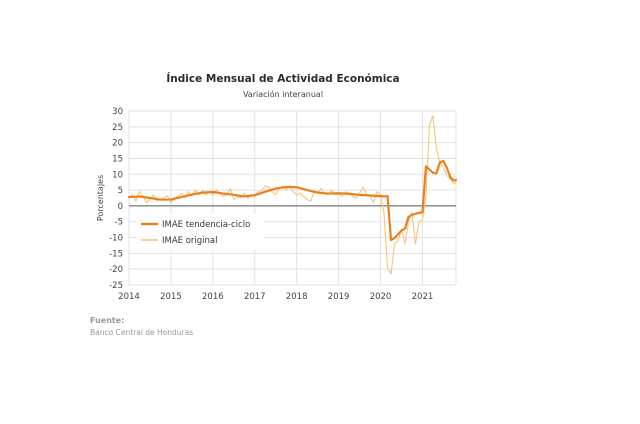  I want to click on y-tick-label: 0, so click(120, 207).